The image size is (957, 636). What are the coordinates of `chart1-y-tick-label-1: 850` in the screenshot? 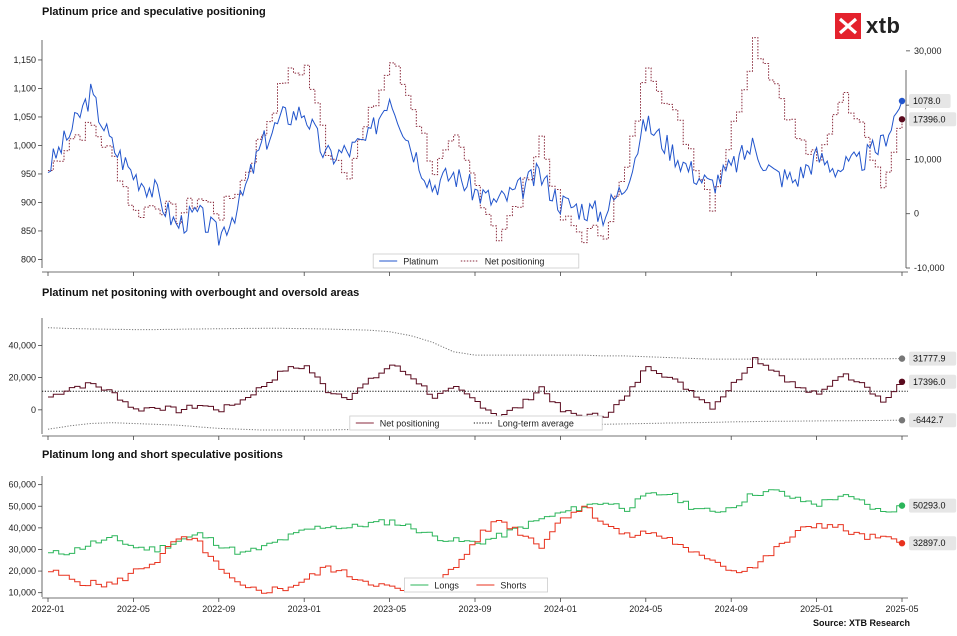 It's located at (28, 231).